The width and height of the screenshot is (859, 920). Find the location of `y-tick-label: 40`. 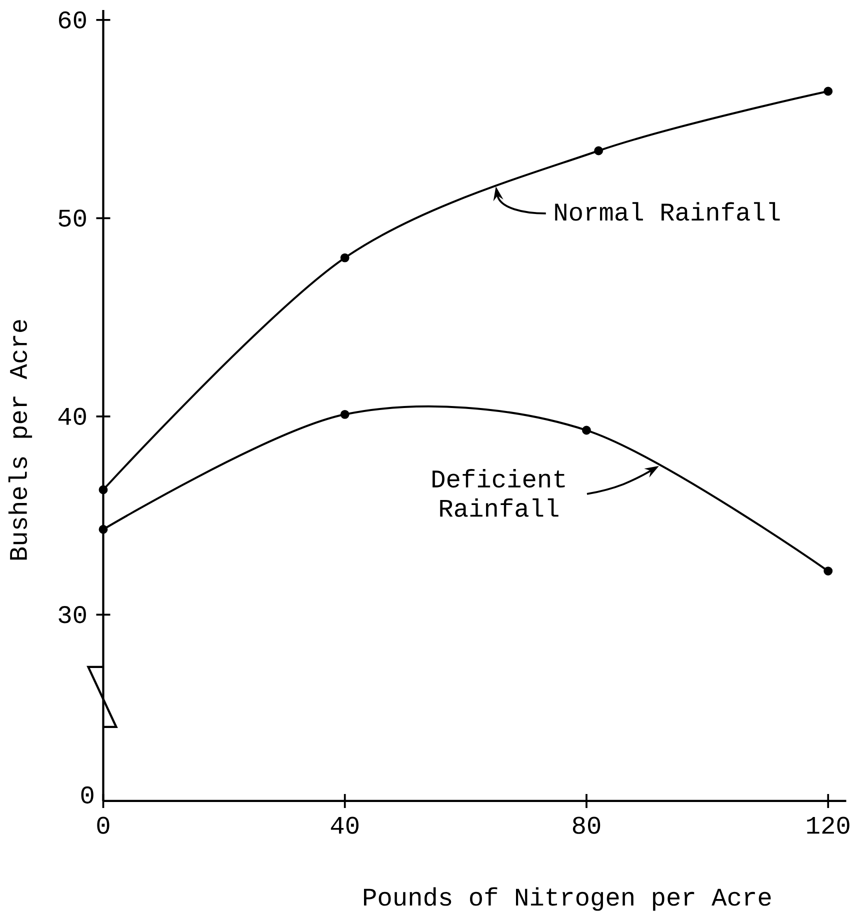

y-tick-label: 40 is located at coordinates (72, 416).